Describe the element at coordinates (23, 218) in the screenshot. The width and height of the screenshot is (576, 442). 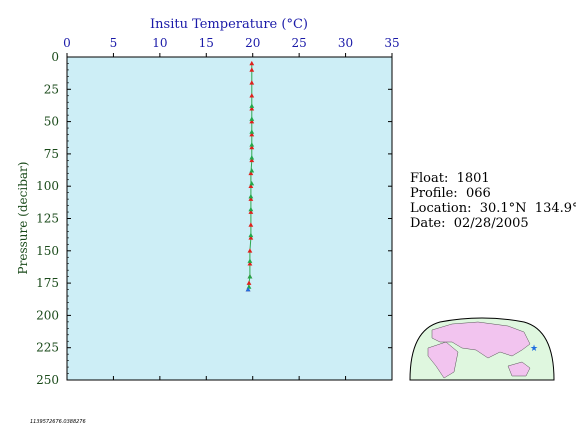
I see `y-axis-title: Pressure (decibar)` at that location.